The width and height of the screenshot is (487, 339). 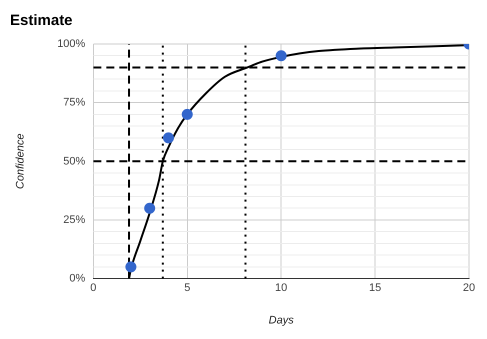 I want to click on x-tick-label: 10, so click(x=281, y=288).